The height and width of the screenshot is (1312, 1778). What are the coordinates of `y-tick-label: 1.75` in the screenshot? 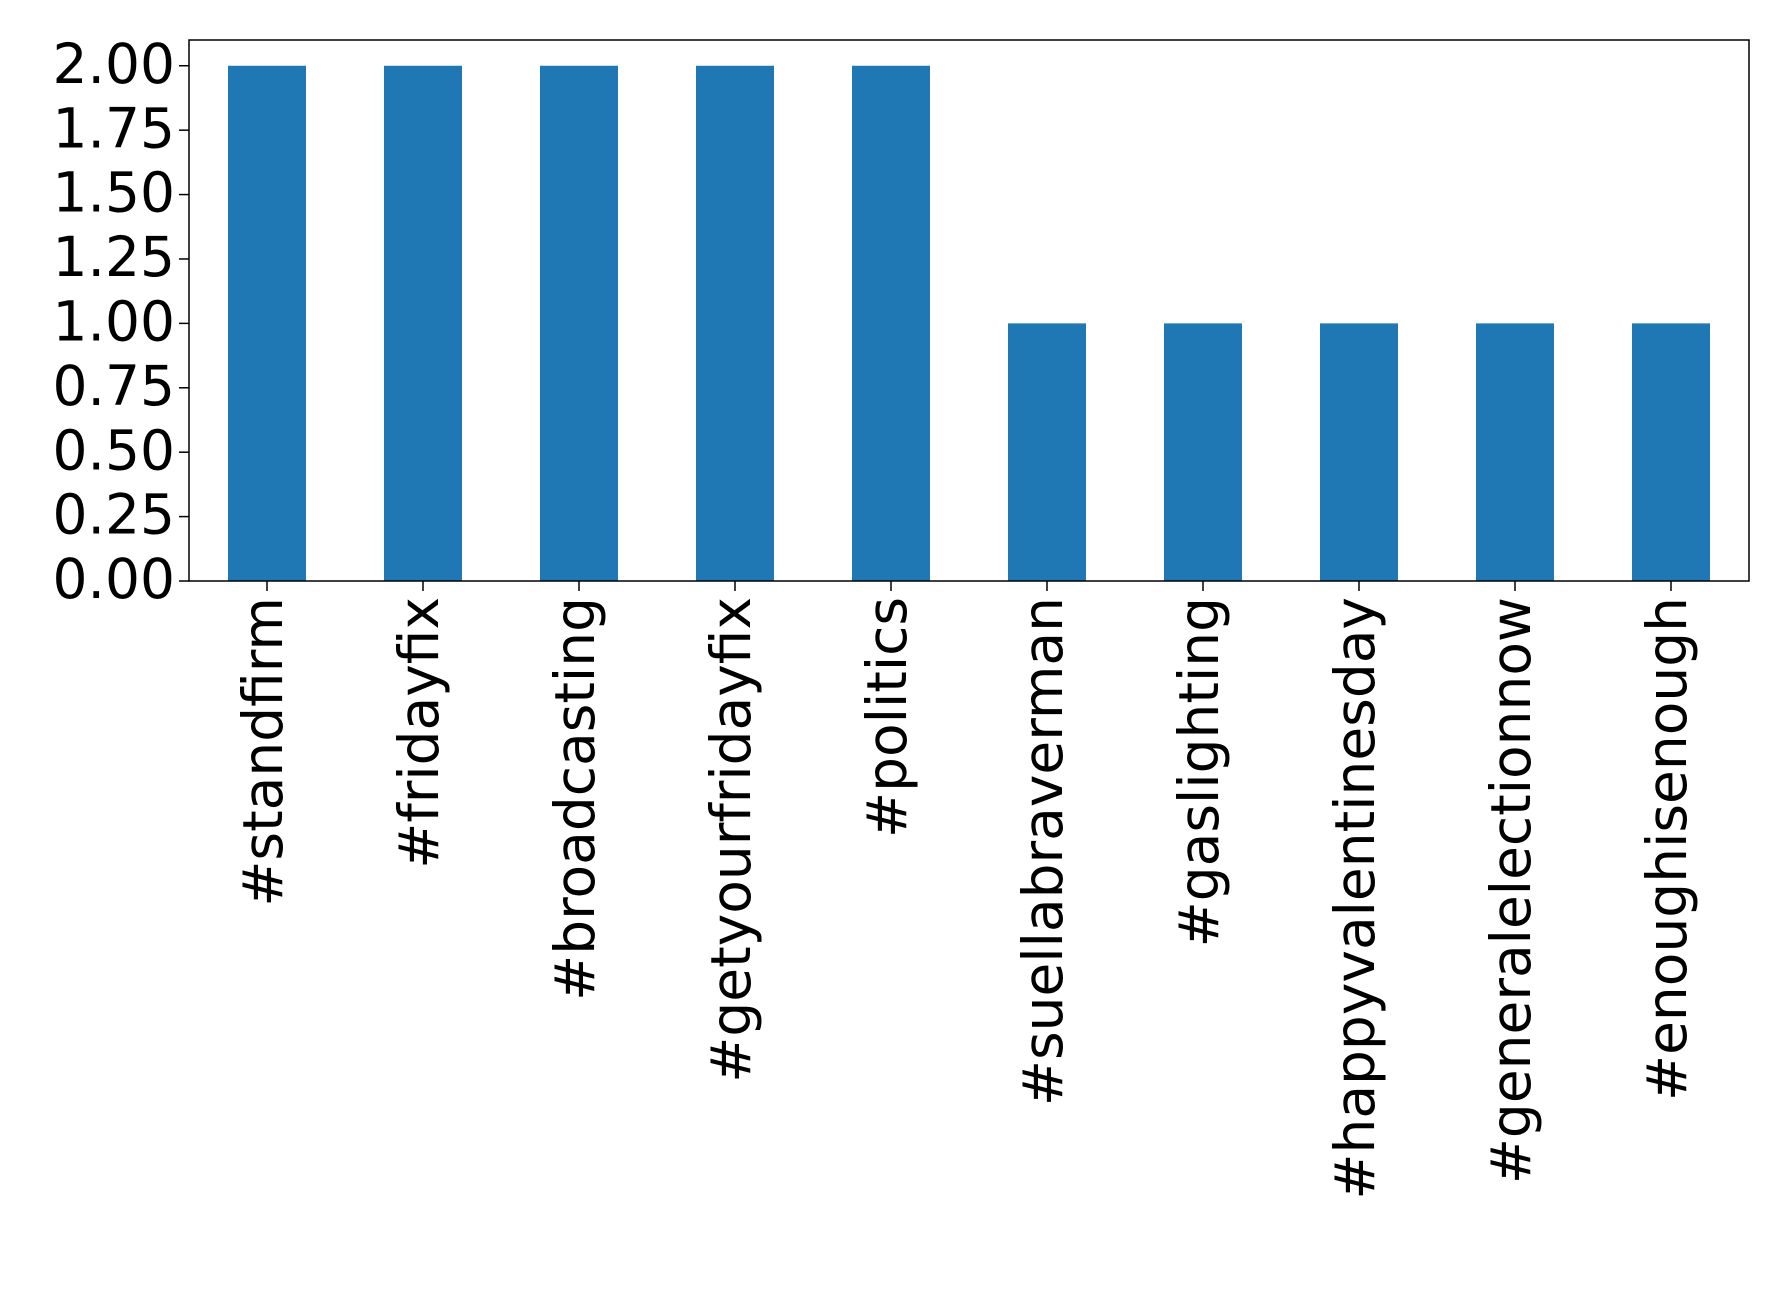 It's located at (114, 128).